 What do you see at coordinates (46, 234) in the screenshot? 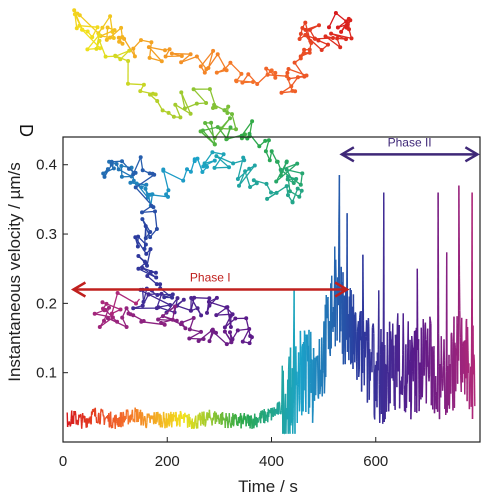
I see `y-tick-label: 0.3` at bounding box center [46, 234].